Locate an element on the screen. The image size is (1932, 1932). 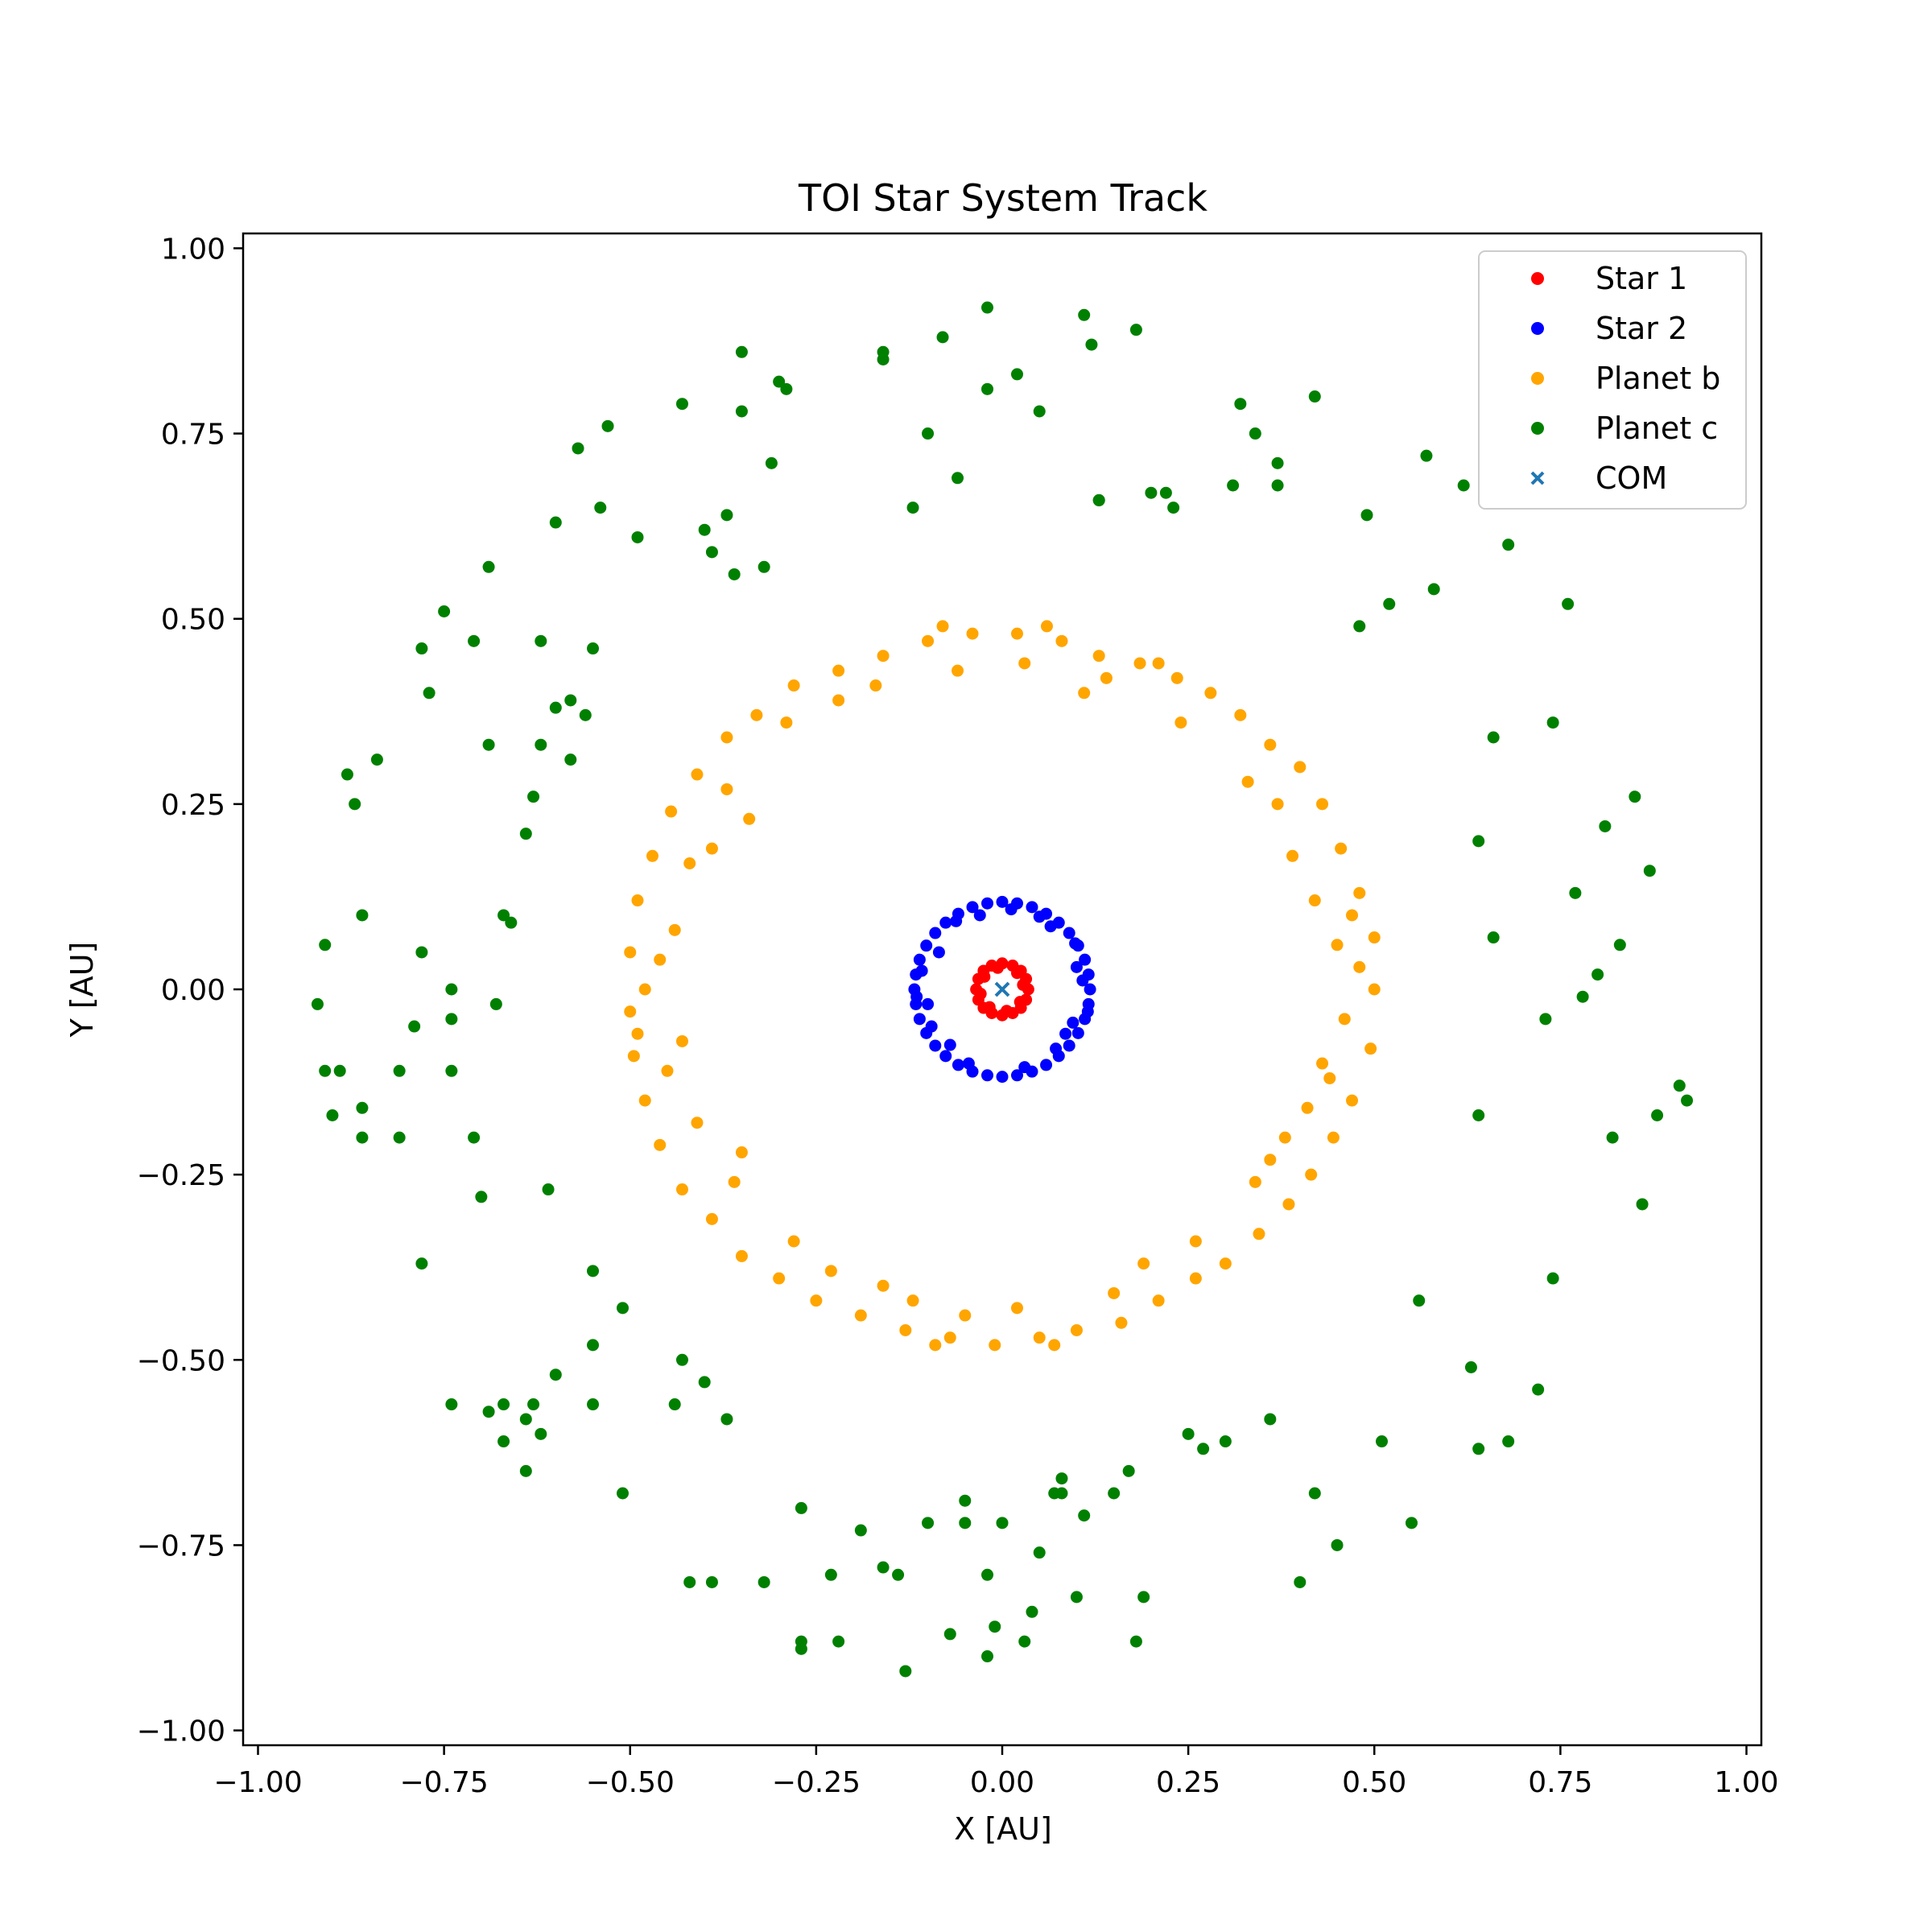
x-tick-label: 0.75 is located at coordinates (1560, 1782).